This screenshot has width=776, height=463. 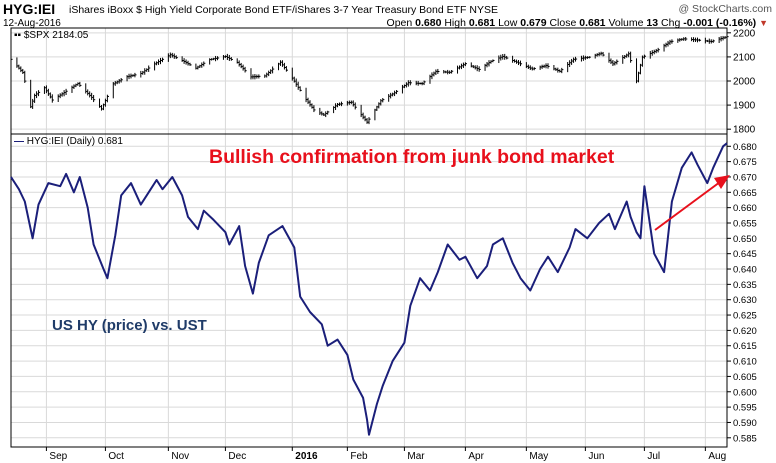 I want to click on watermark: @ StockCharts.com, so click(x=725, y=9).